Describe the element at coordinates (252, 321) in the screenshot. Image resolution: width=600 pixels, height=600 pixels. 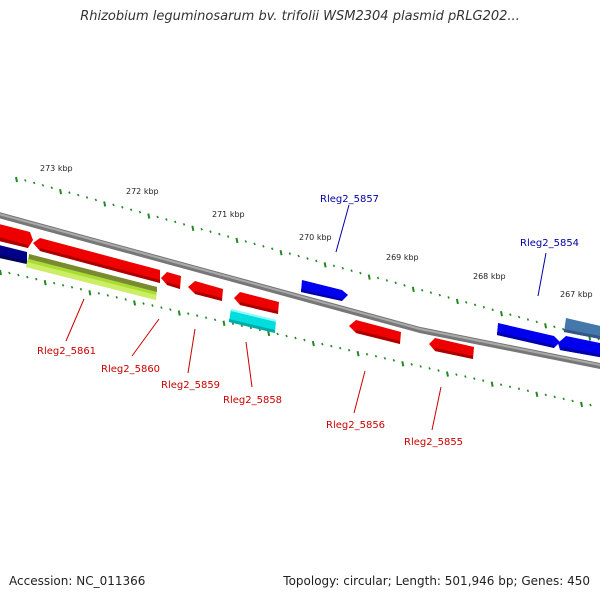
I see `feature-cyan` at that location.